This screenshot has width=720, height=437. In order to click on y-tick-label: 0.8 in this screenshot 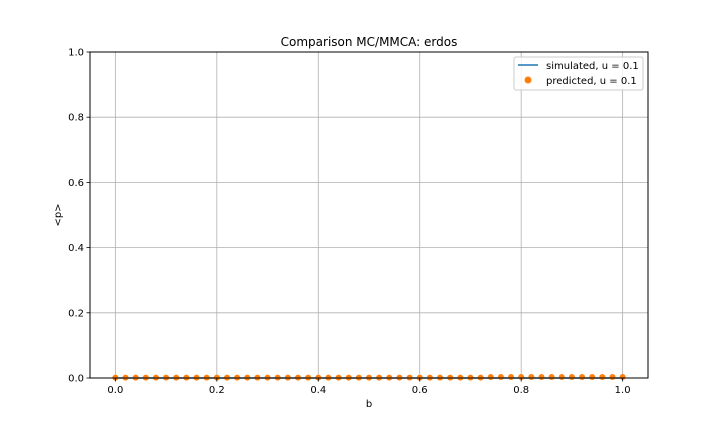, I will do `click(76, 118)`.